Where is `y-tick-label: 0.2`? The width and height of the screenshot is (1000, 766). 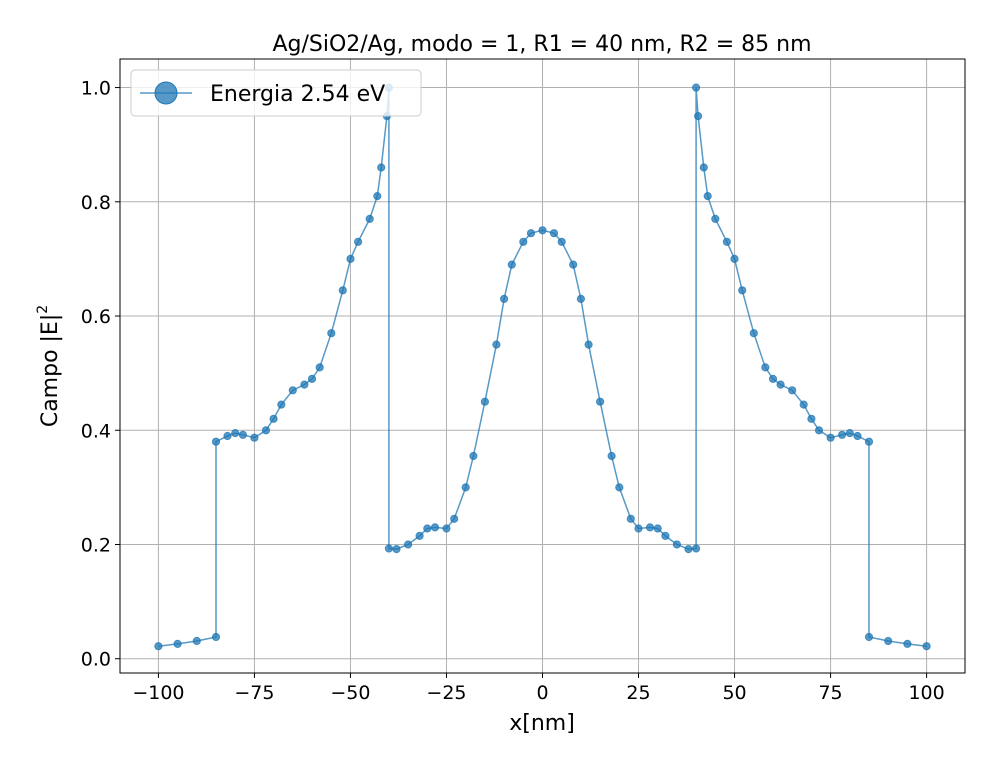
y-tick-label: 0.2 is located at coordinates (96, 545).